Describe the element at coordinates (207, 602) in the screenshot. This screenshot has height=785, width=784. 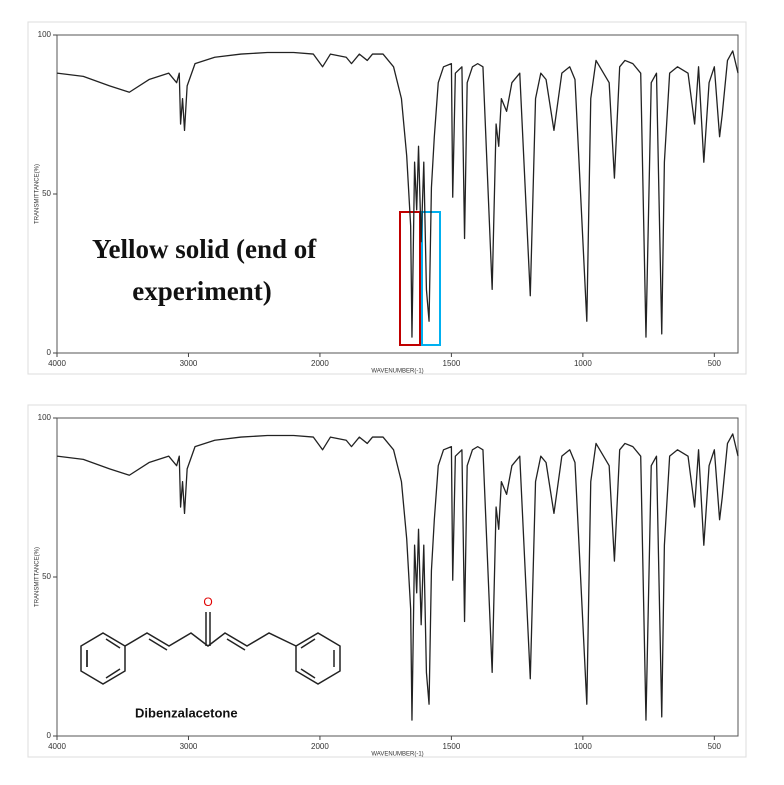
I see `atom-label: O` at that location.